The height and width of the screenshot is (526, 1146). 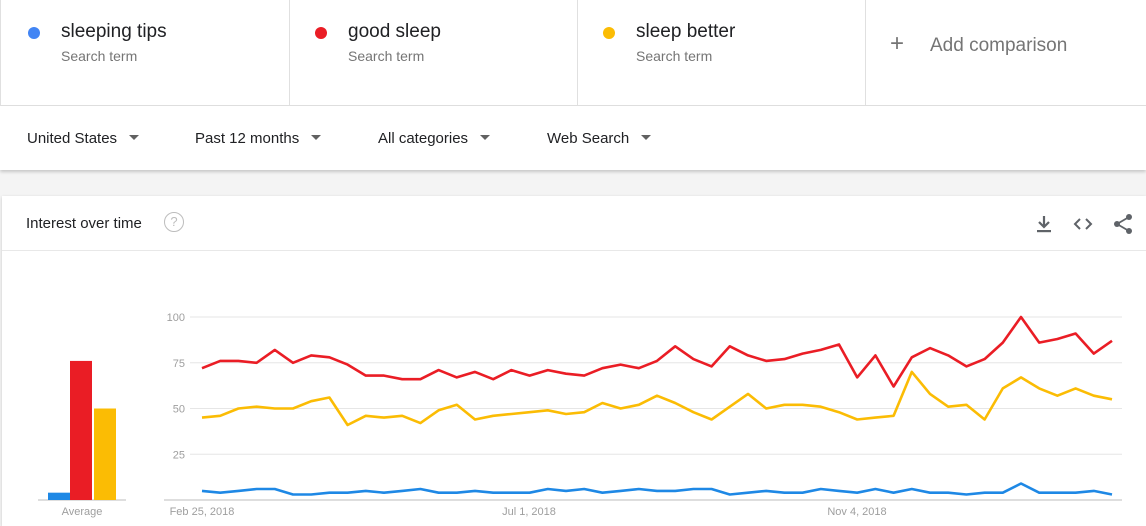 I want to click on y-tick-label: 75, so click(x=179, y=364).